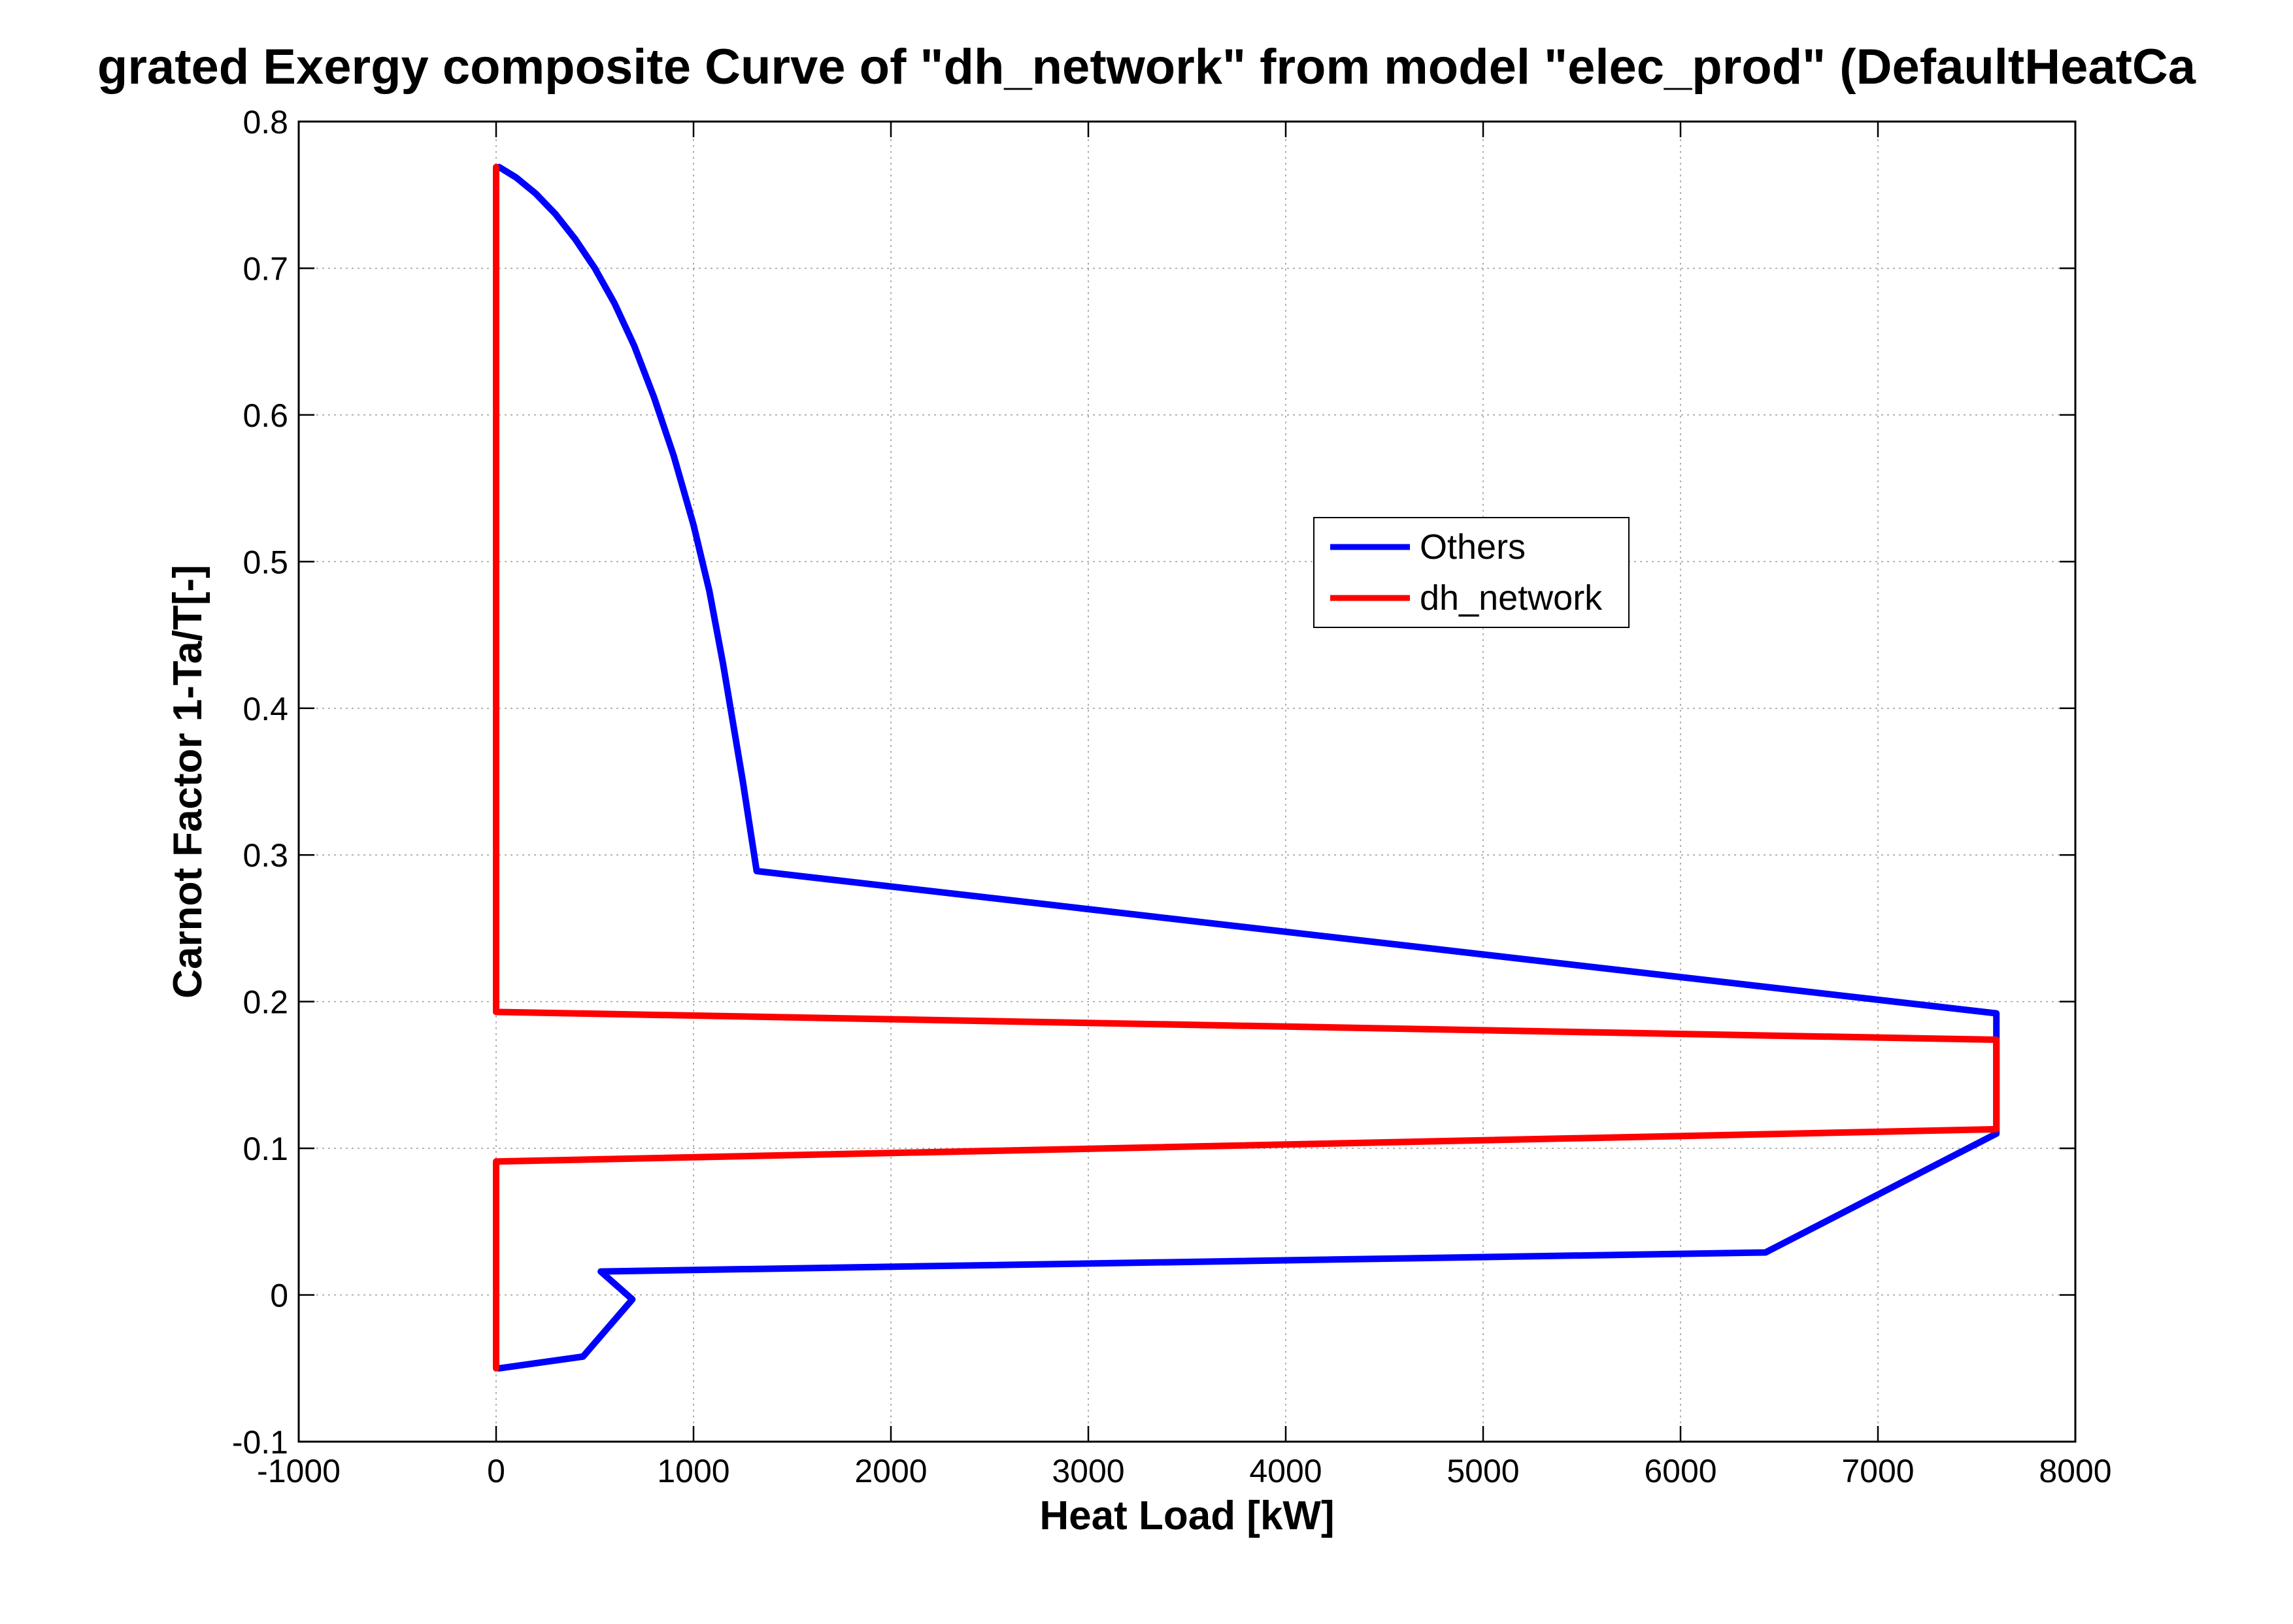 This screenshot has height=1624, width=2293. Describe the element at coordinates (496, 1471) in the screenshot. I see `x-tick-label: 0` at that location.